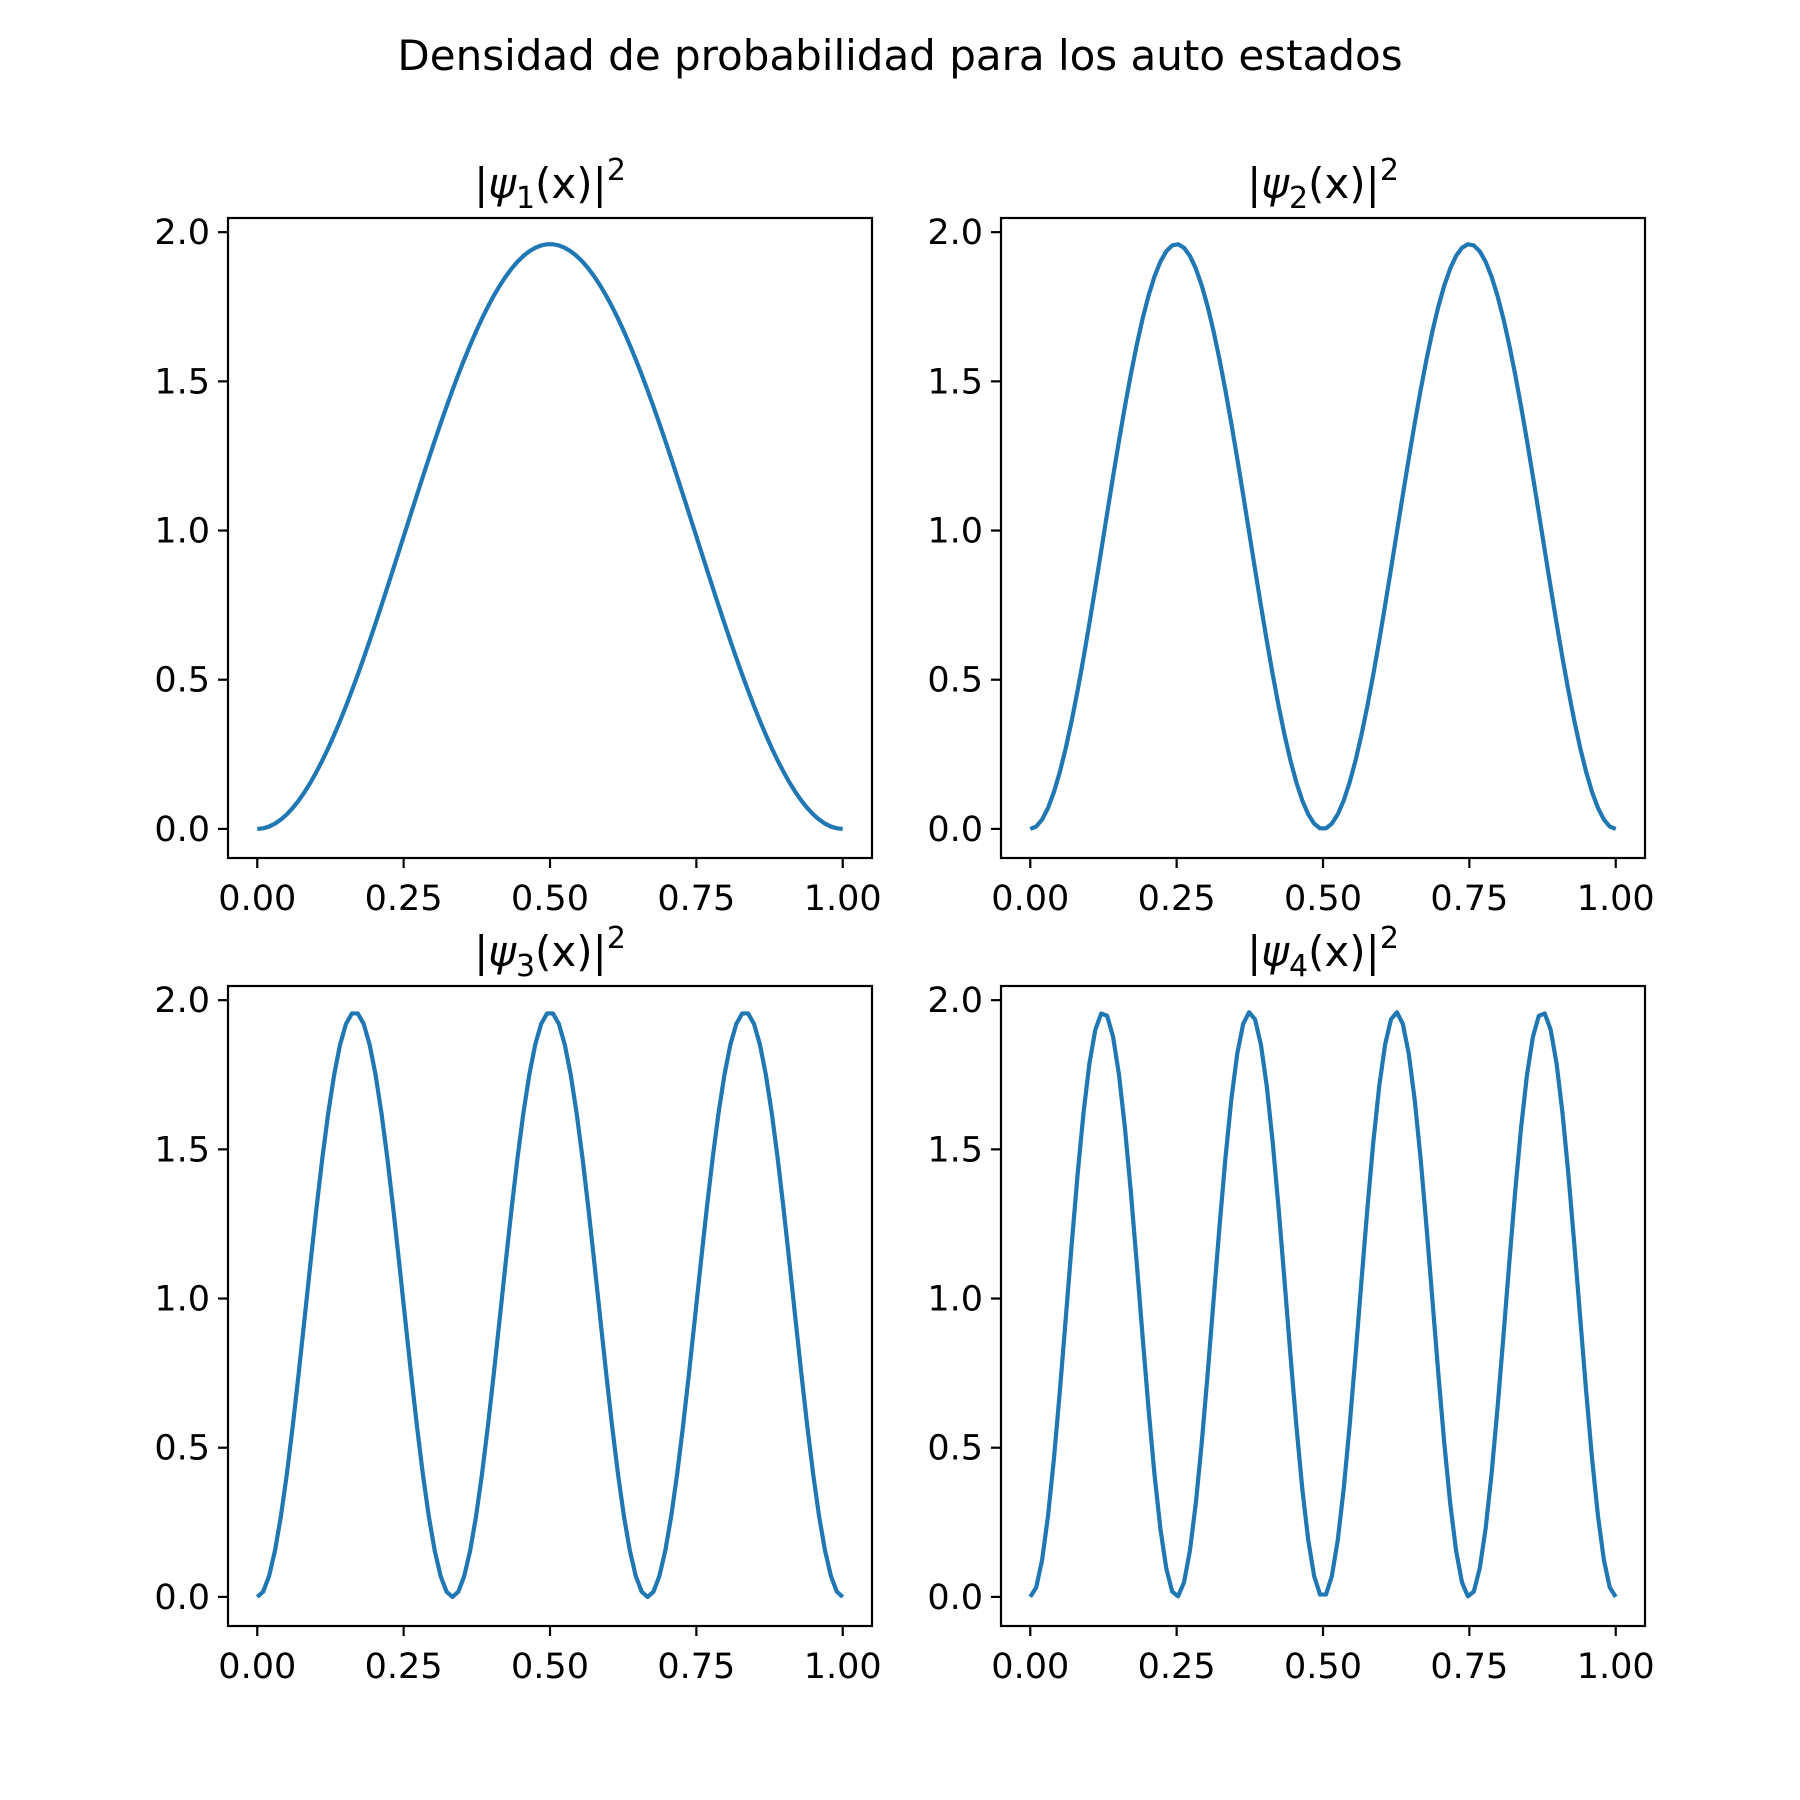 The width and height of the screenshot is (1800, 1800). What do you see at coordinates (1298, 198) in the screenshot?
I see `title-subscript: 2` at bounding box center [1298, 198].